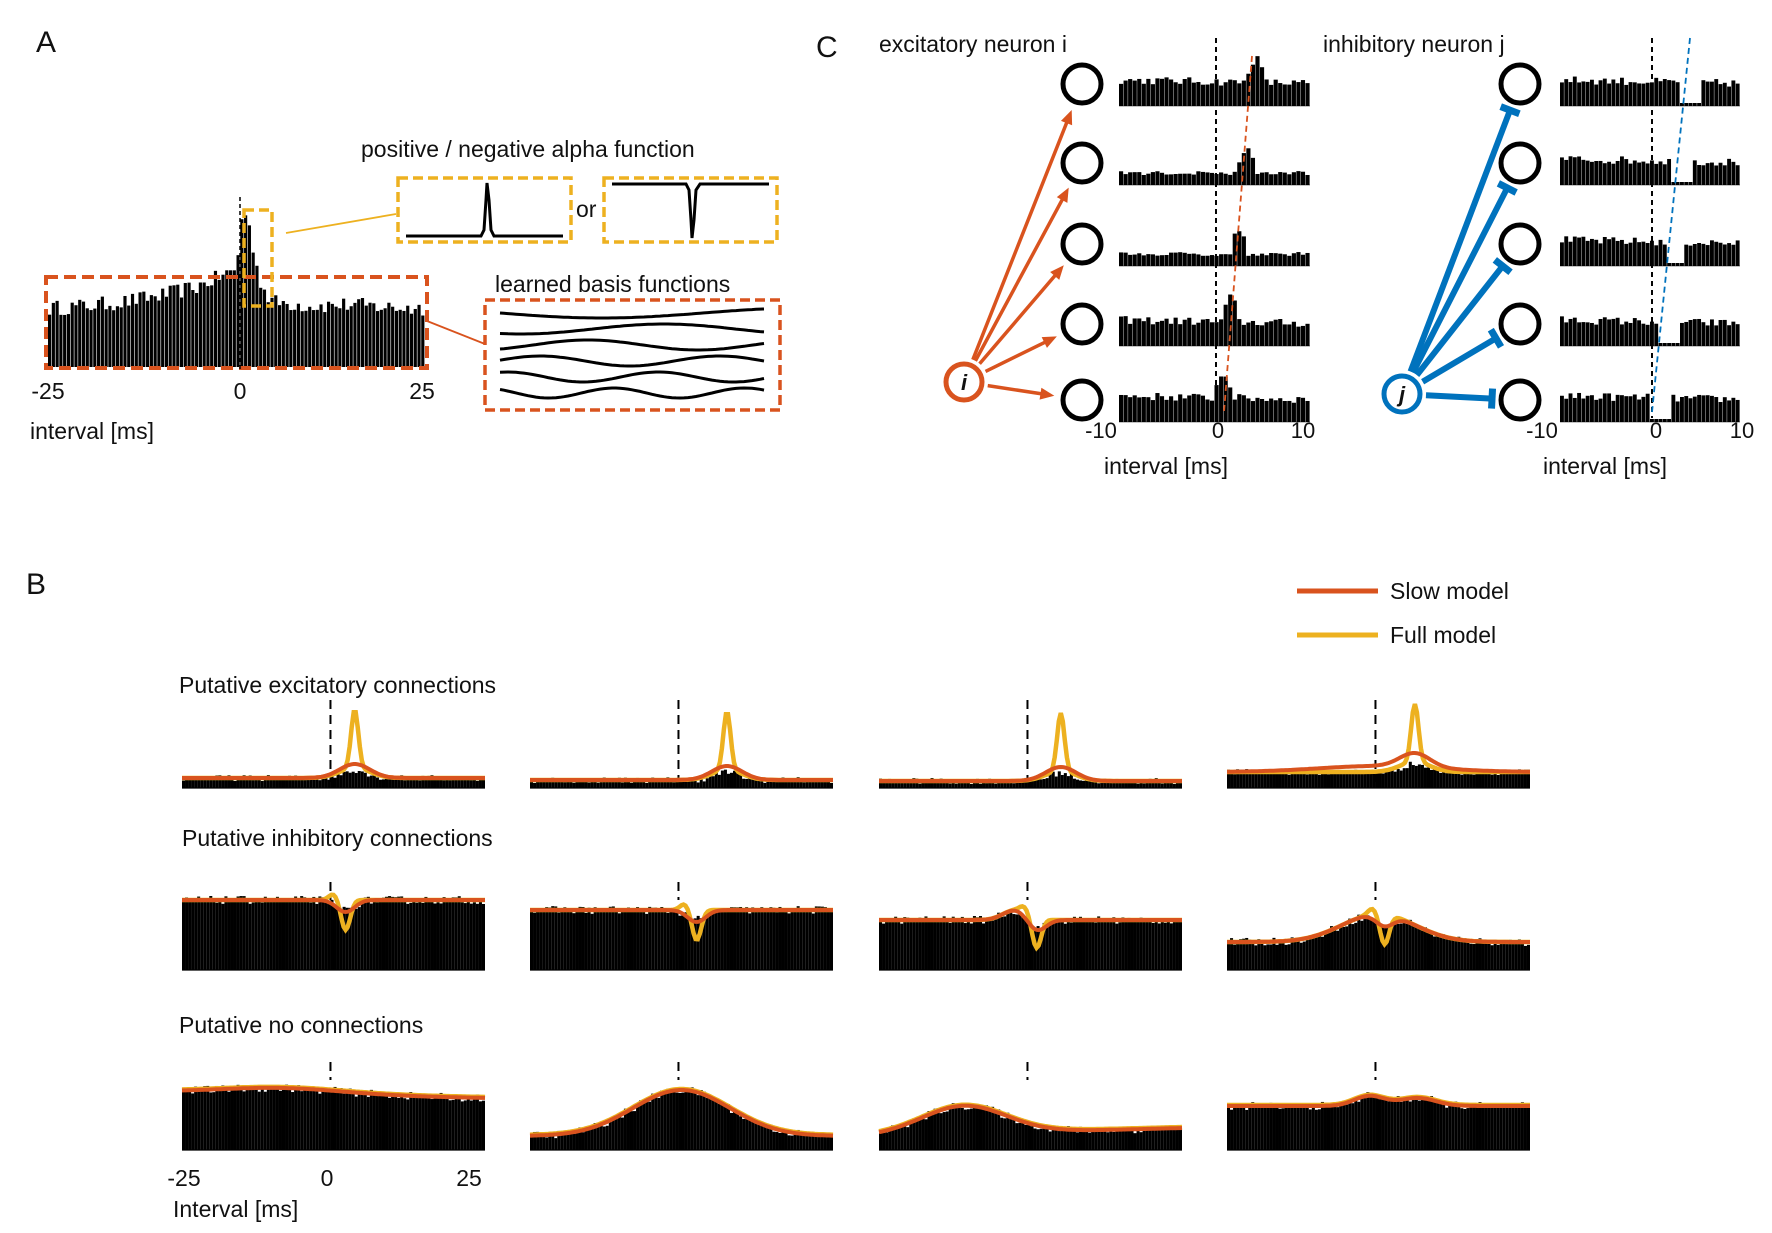  Describe the element at coordinates (47, 391) in the screenshot. I see `a-tick-left: -25` at that location.